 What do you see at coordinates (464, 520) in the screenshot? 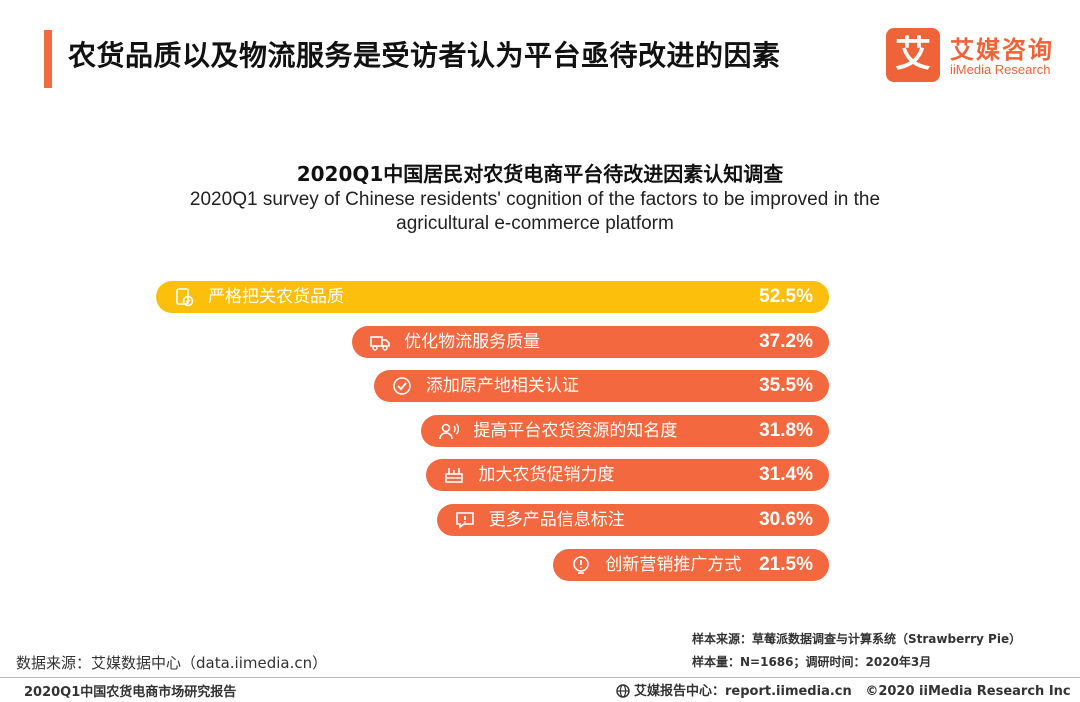
I see `info-message-icon` at bounding box center [464, 520].